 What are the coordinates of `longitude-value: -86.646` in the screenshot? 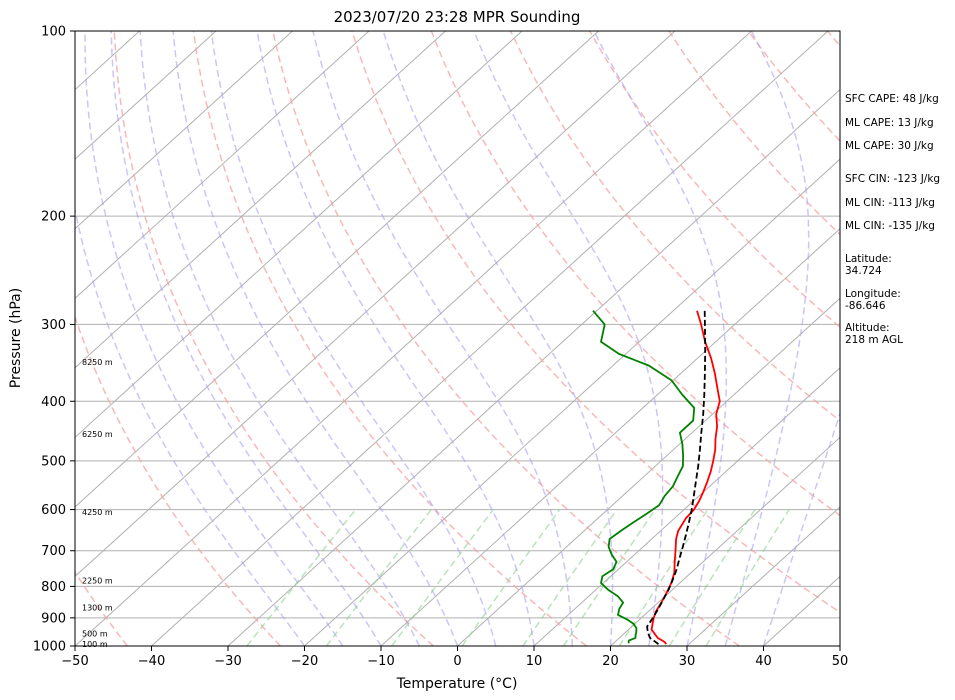 It's located at (865, 306).